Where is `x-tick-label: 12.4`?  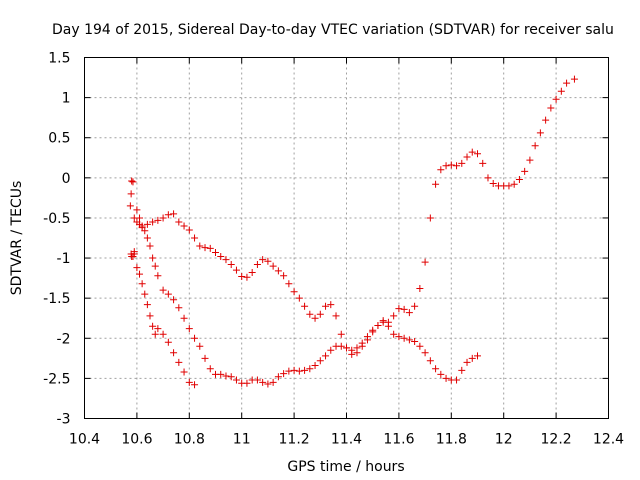
x-tick-label: 12.4 is located at coordinates (608, 440).